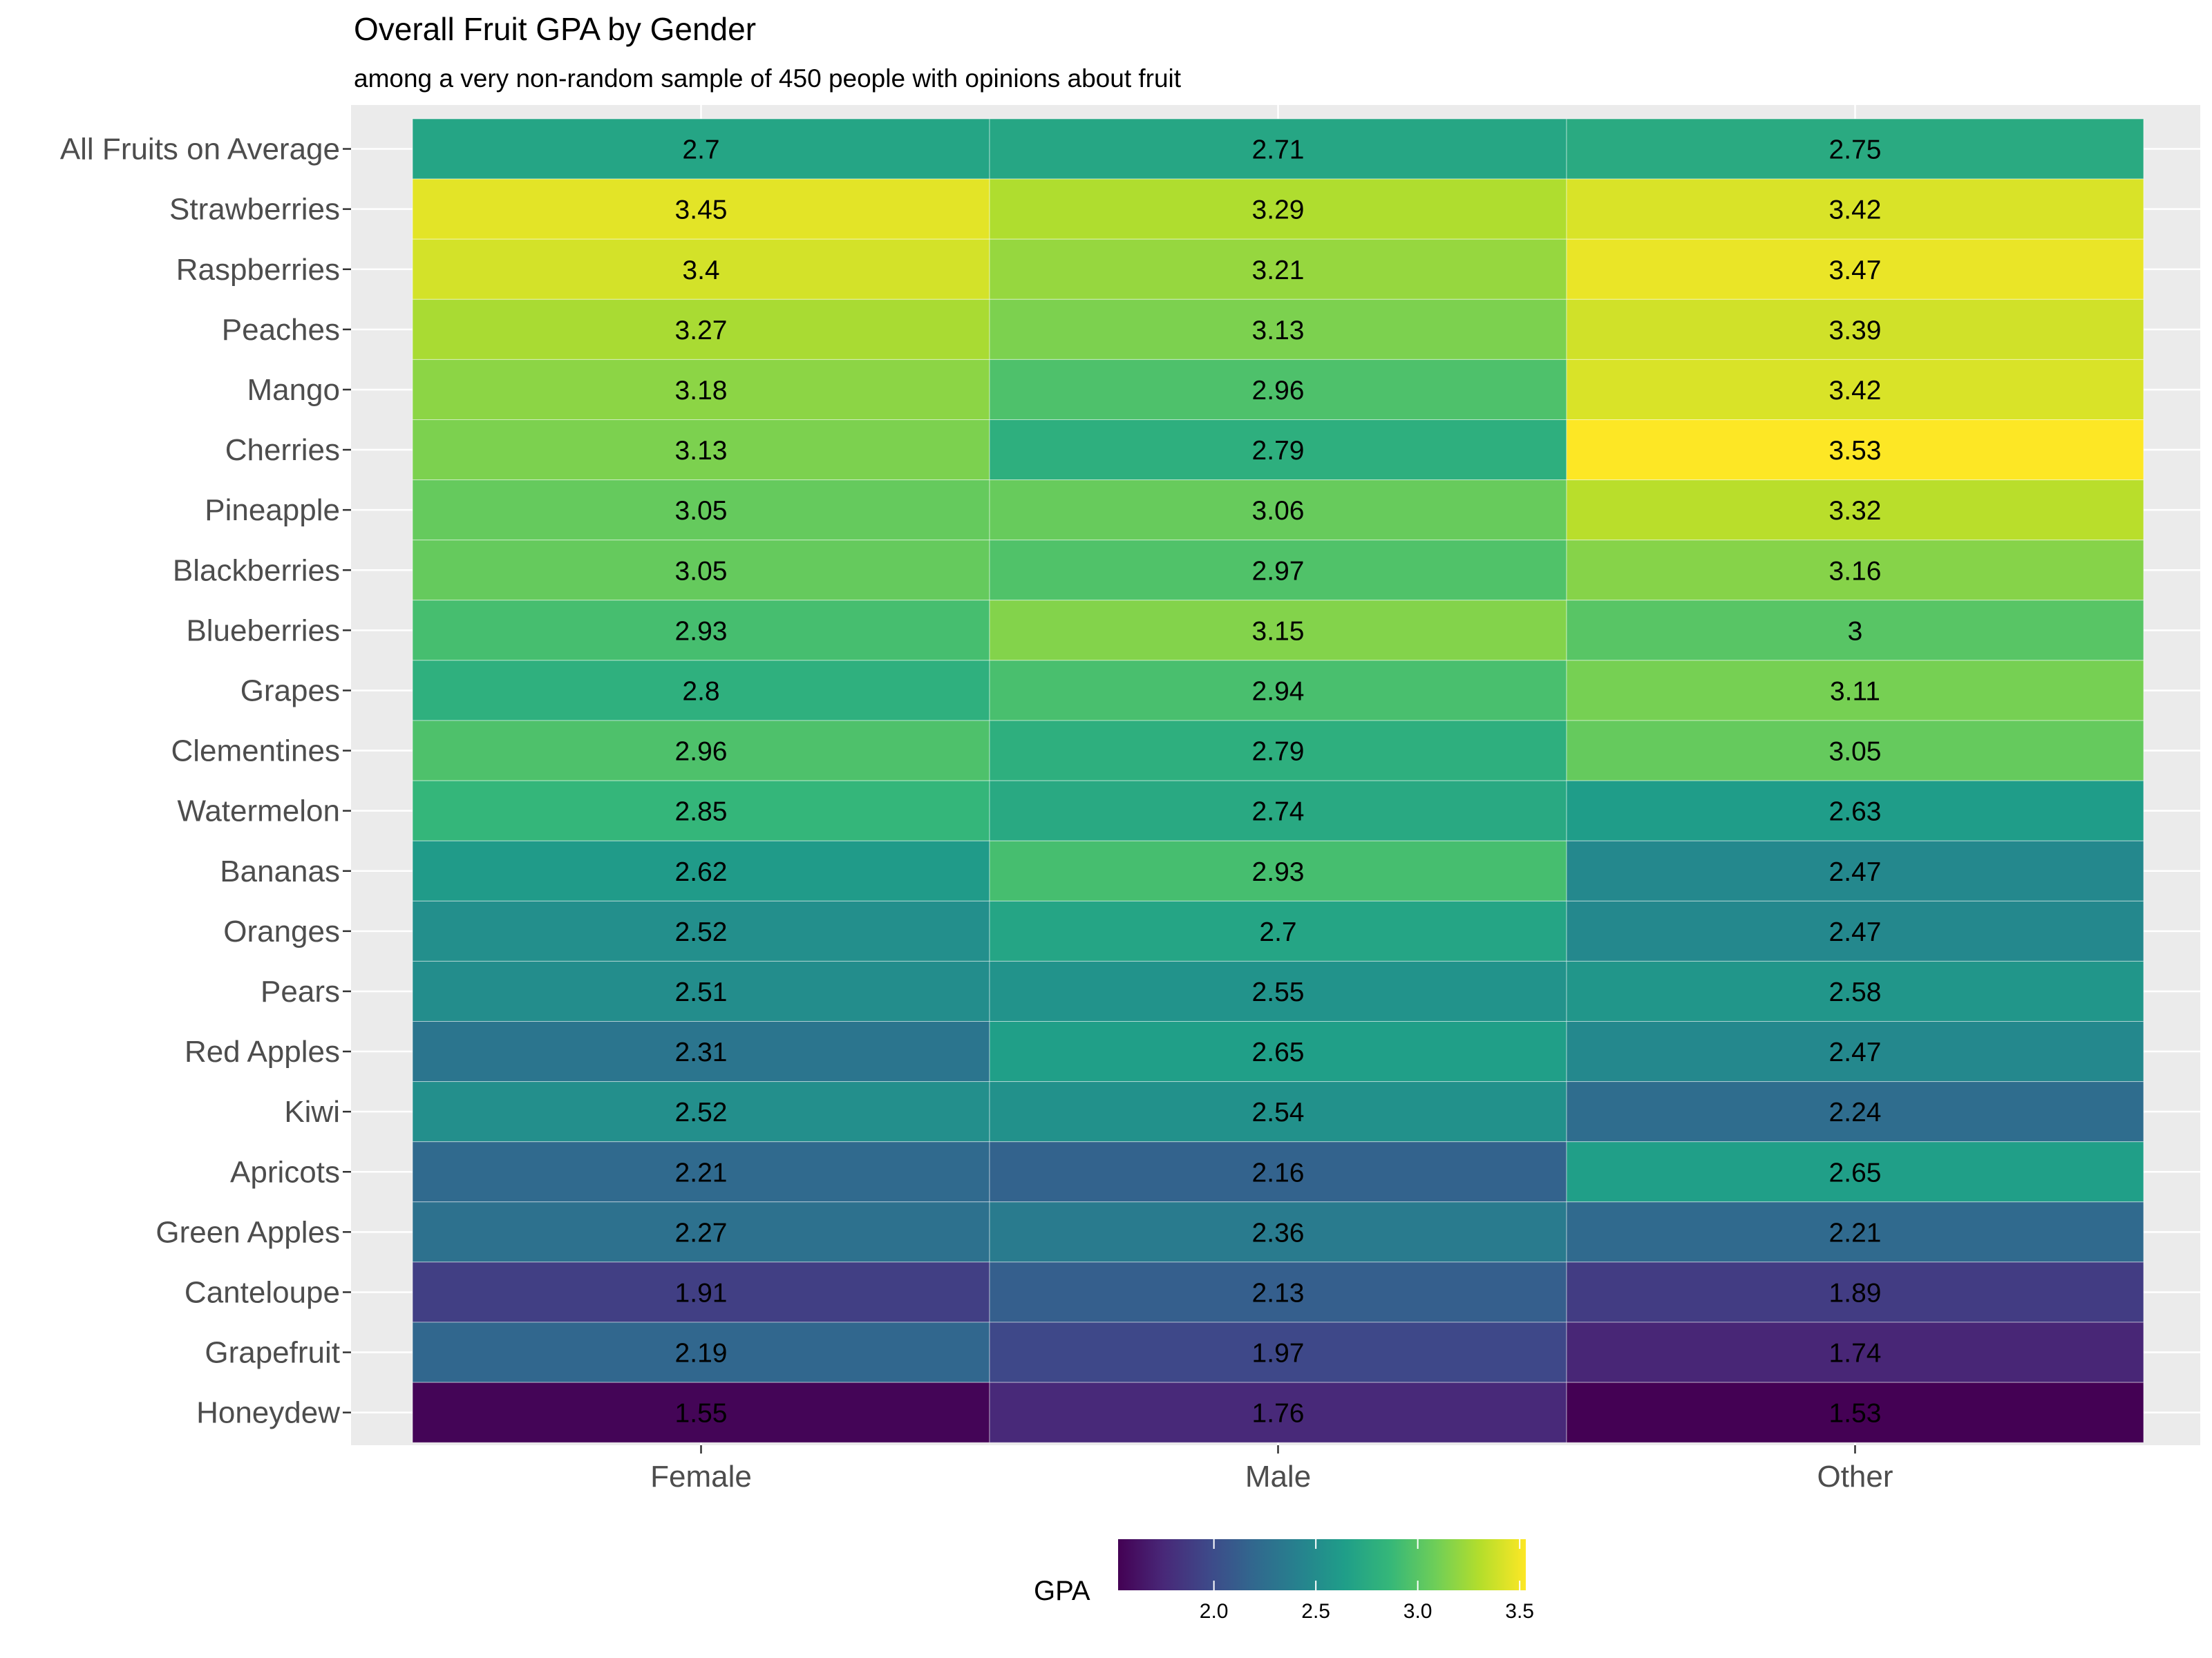 The height and width of the screenshot is (1658, 2212). I want to click on ytick-label-honeydew: Honeydew, so click(268, 1413).